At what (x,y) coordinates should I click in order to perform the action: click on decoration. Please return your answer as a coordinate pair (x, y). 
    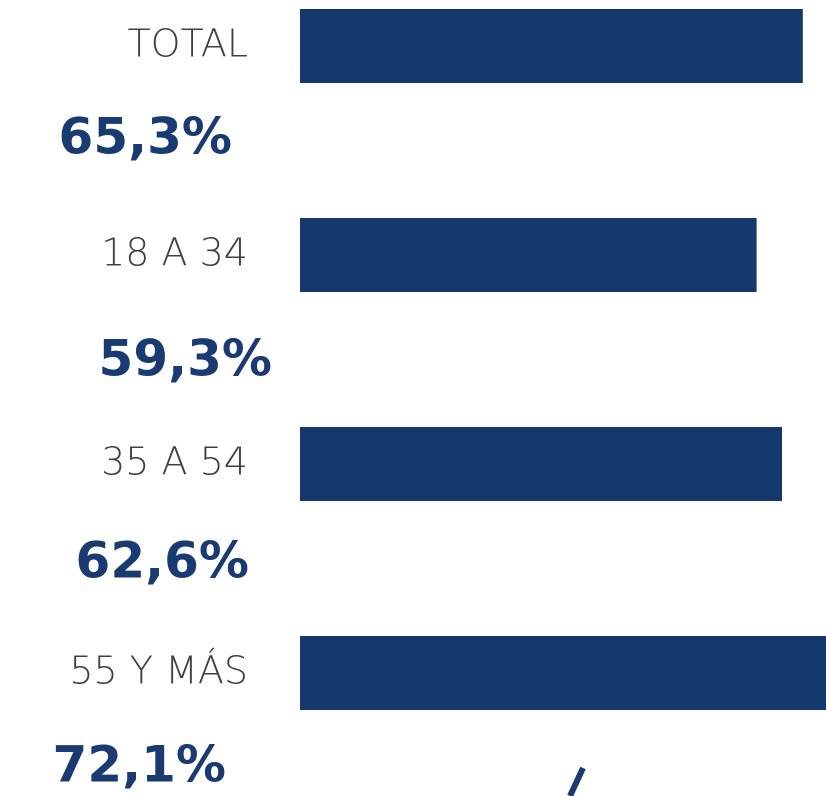
    Looking at the image, I should click on (576, 781).